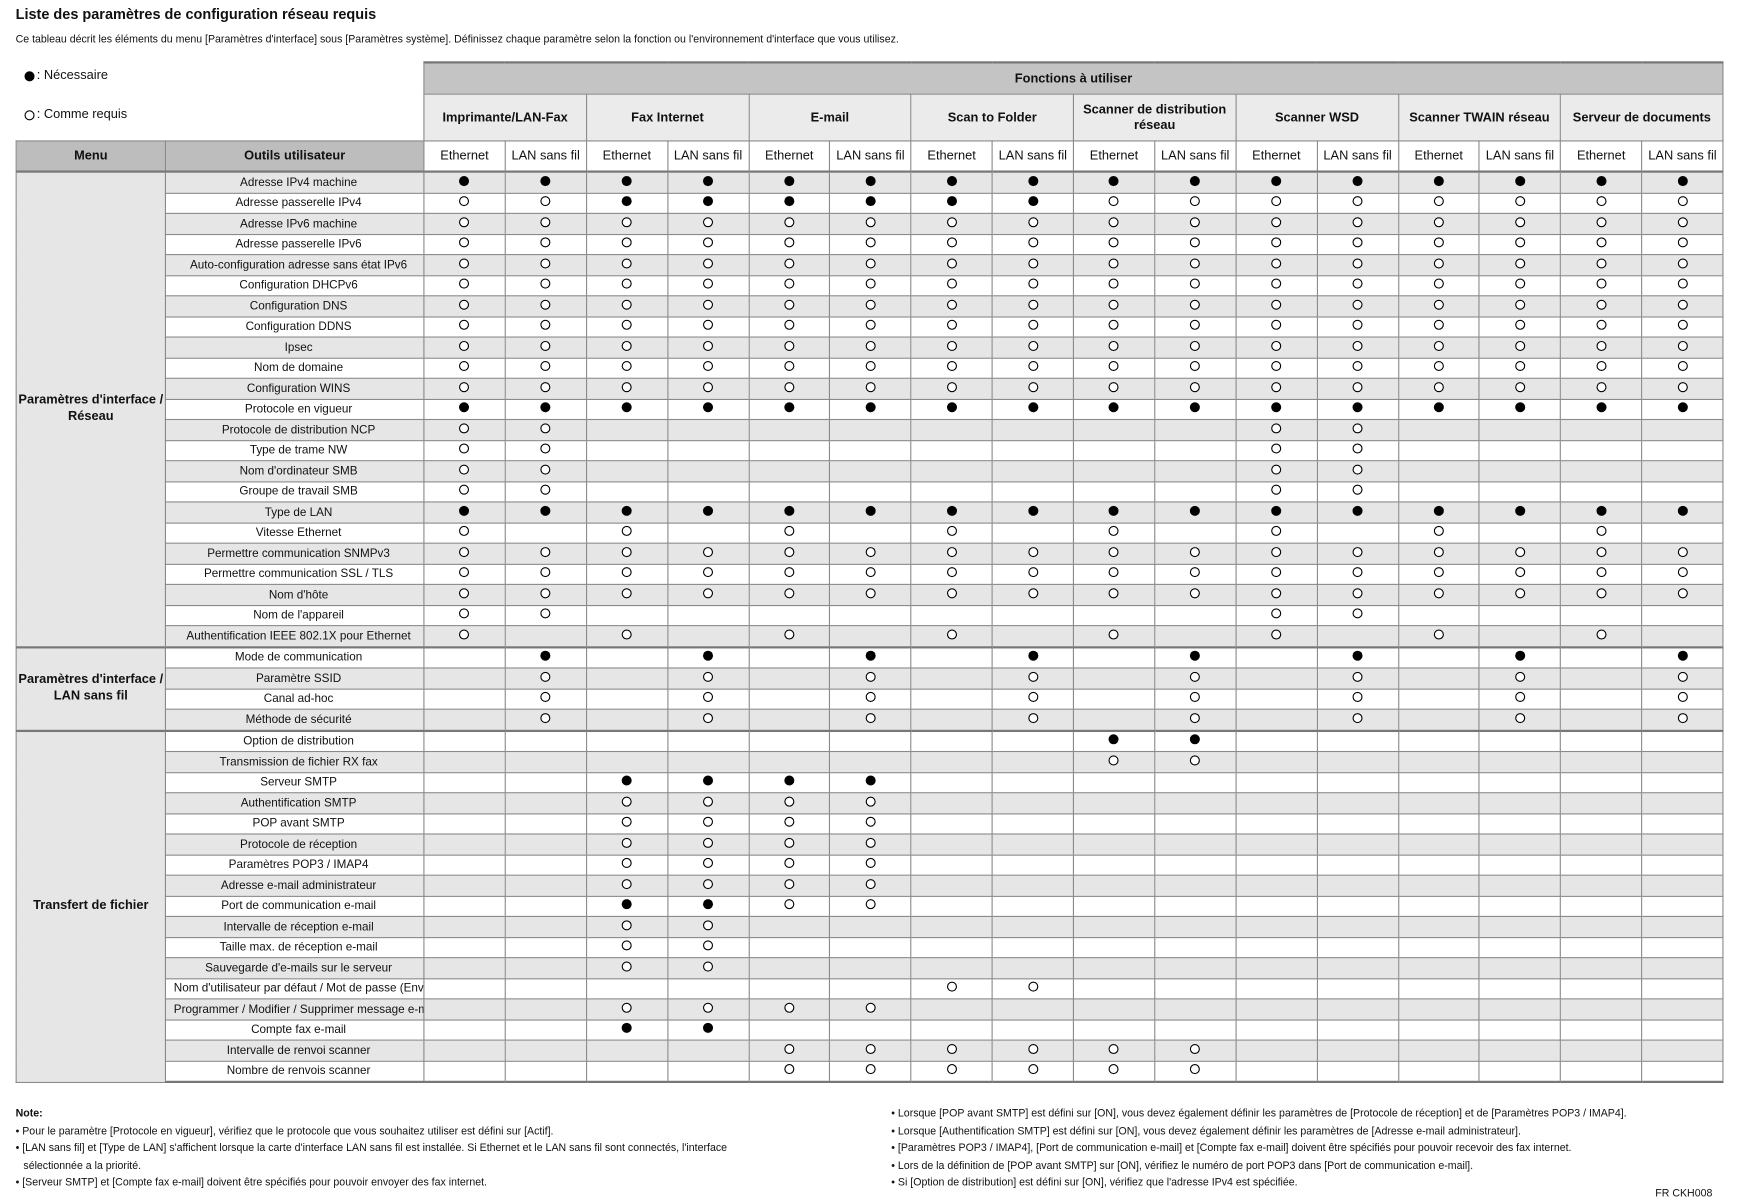 This screenshot has width=1738, height=1200. What do you see at coordinates (294, 1050) in the screenshot?
I see `parameter-label: Intervalle de renvoi scanner` at bounding box center [294, 1050].